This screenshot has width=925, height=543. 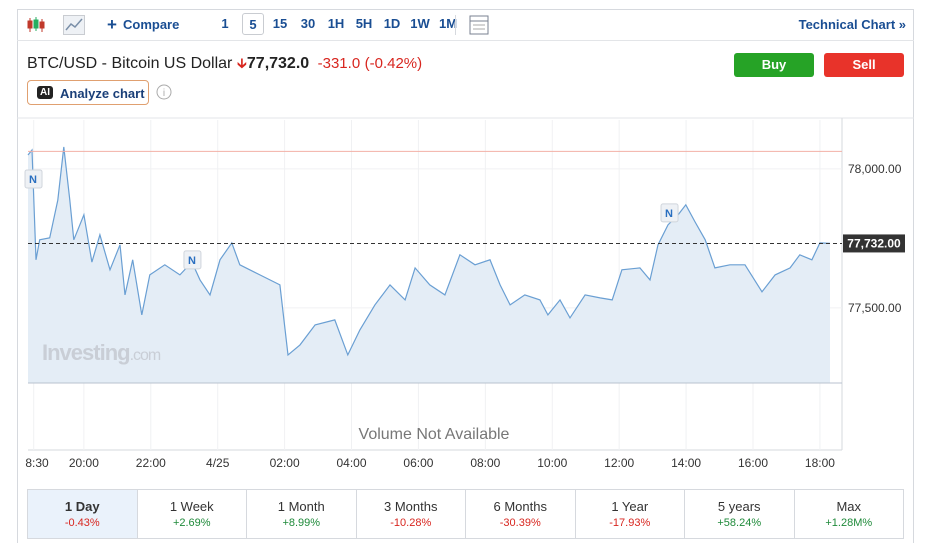 What do you see at coordinates (753, 463) in the screenshot?
I see `x-tick-label: 16:00` at bounding box center [753, 463].